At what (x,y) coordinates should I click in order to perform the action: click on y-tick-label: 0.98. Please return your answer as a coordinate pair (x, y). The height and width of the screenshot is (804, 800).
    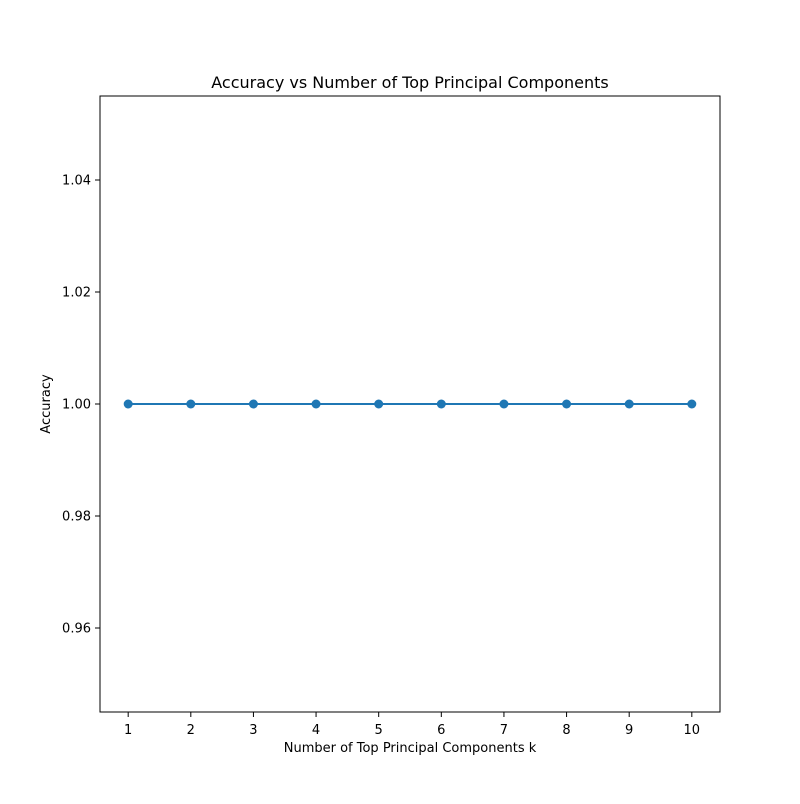
    Looking at the image, I should click on (76, 517).